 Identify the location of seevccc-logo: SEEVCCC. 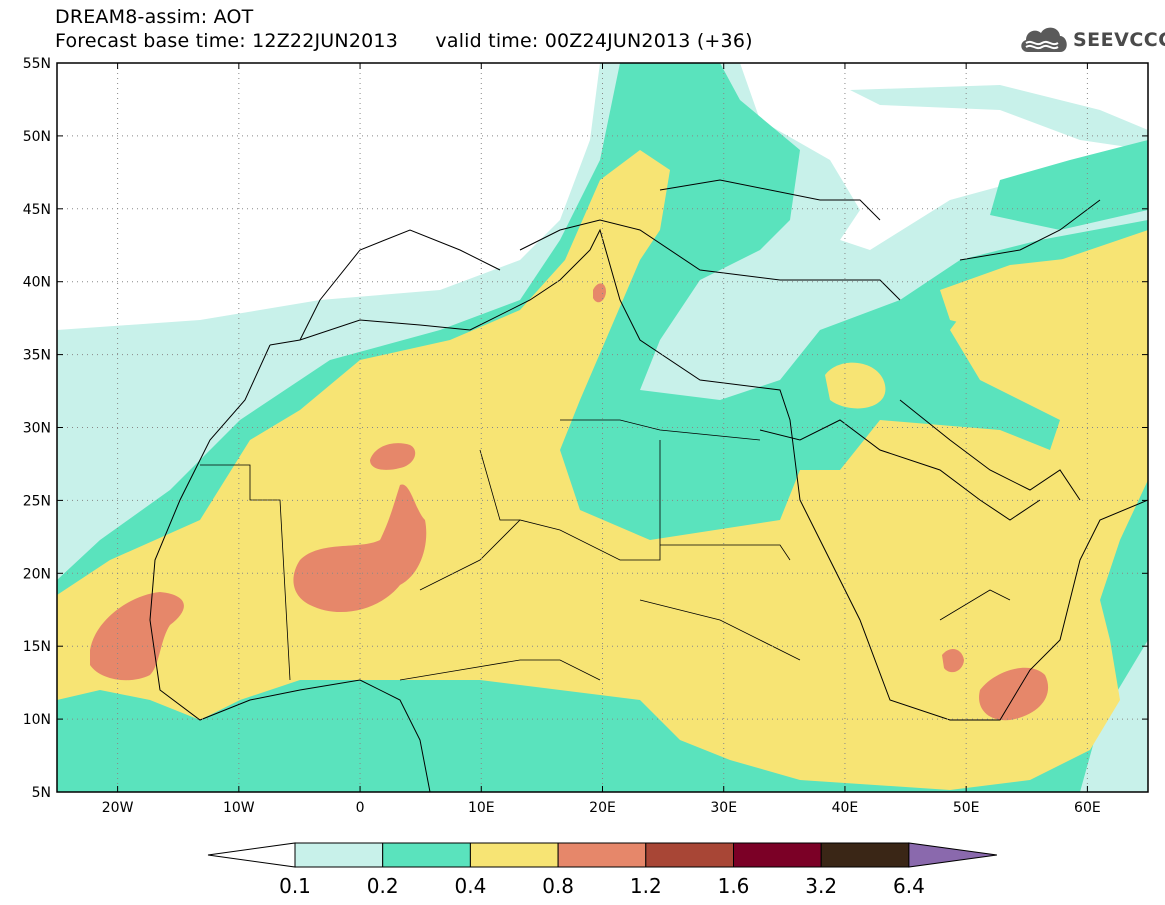
(1091, 41).